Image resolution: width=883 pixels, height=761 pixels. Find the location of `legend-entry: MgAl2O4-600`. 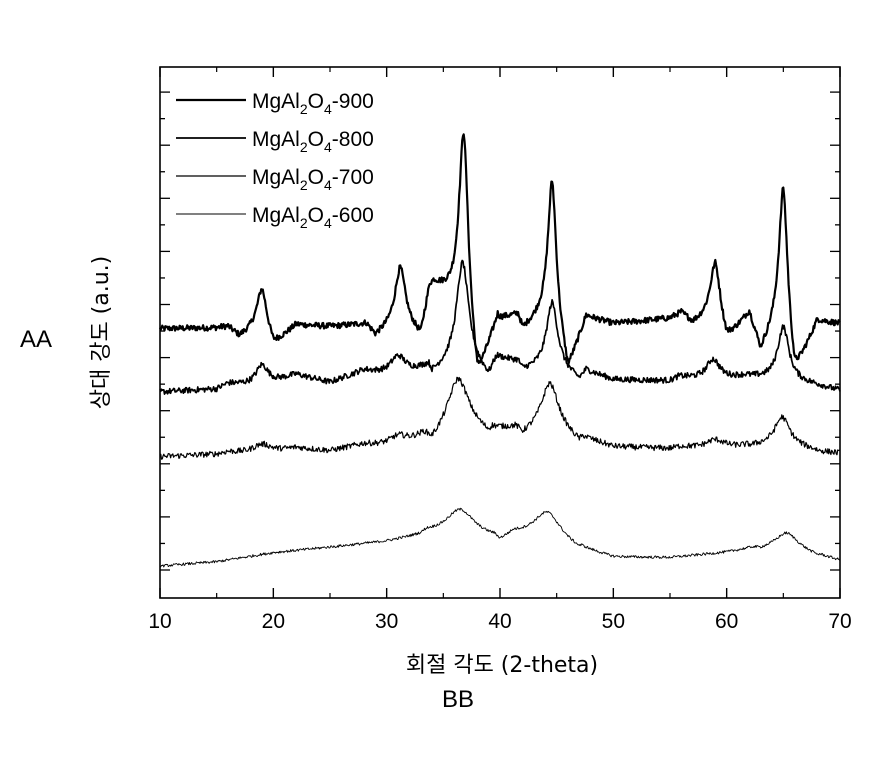

legend-entry: MgAl2O4-600 is located at coordinates (313, 217).